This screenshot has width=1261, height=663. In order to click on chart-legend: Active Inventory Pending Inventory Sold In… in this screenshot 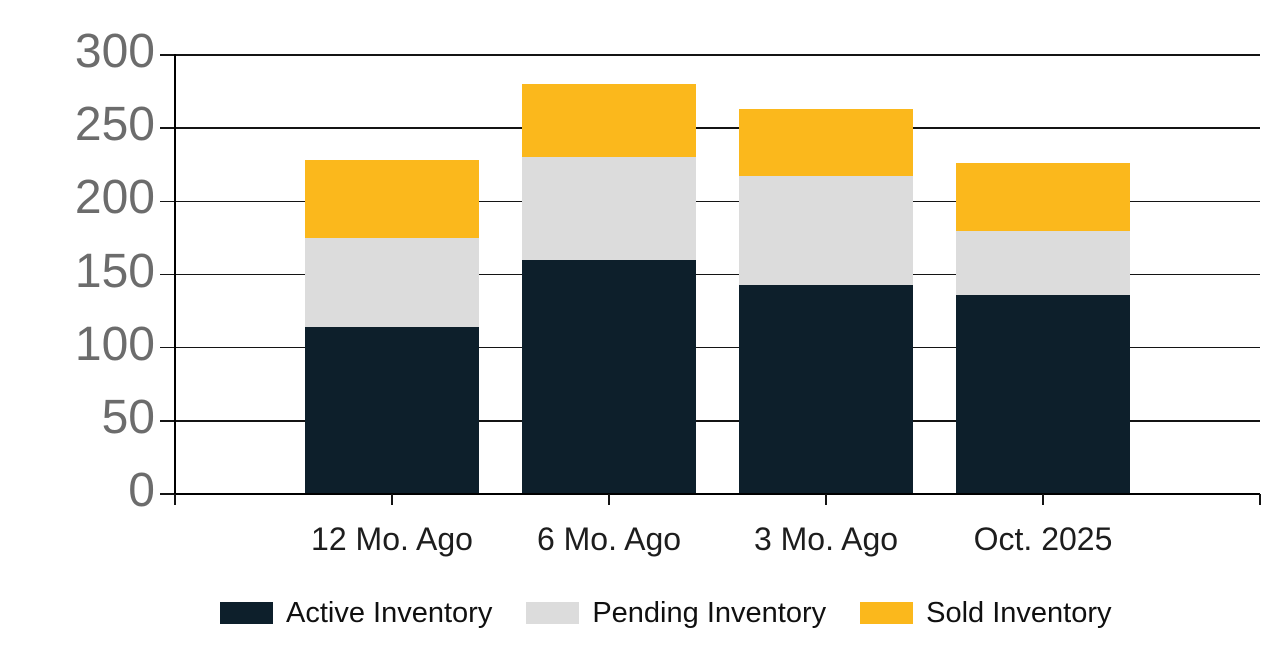, I will do `click(666, 613)`.